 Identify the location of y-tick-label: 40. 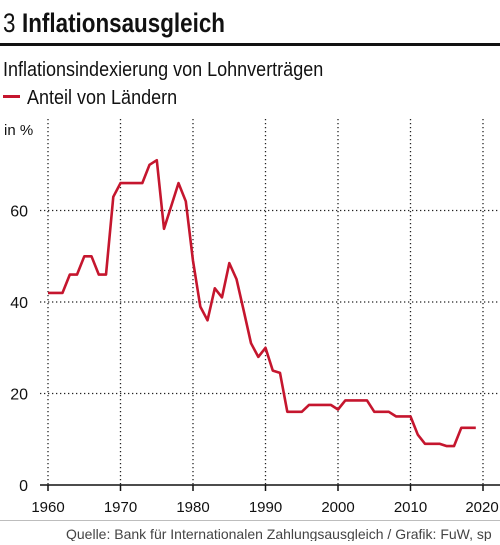
(19, 303).